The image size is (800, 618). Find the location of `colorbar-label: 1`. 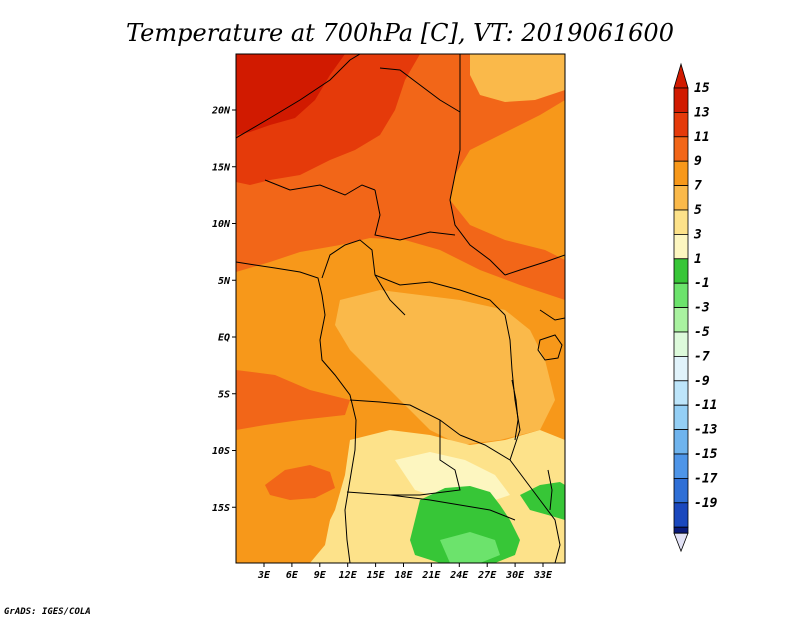

colorbar-label: 1 is located at coordinates (698, 259).